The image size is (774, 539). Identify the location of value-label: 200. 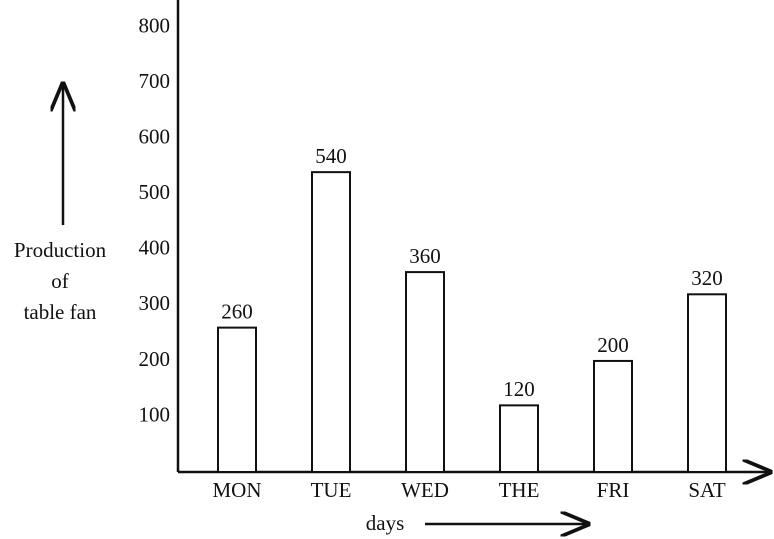
(613, 345).